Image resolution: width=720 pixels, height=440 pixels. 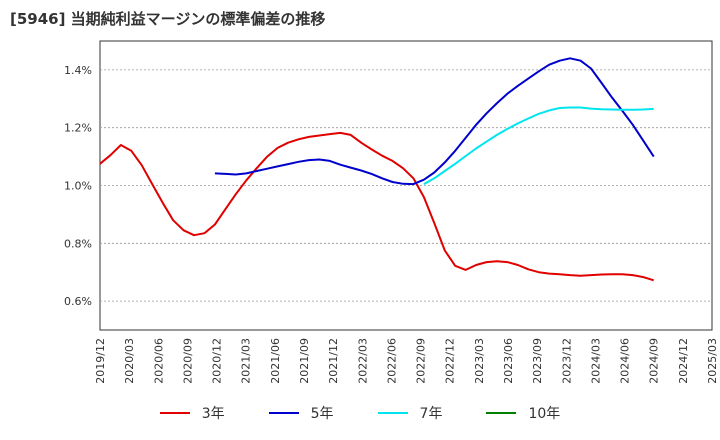 What do you see at coordinates (537, 361) in the screenshot?
I see `x-tick-label: 2023/09` at bounding box center [537, 361].